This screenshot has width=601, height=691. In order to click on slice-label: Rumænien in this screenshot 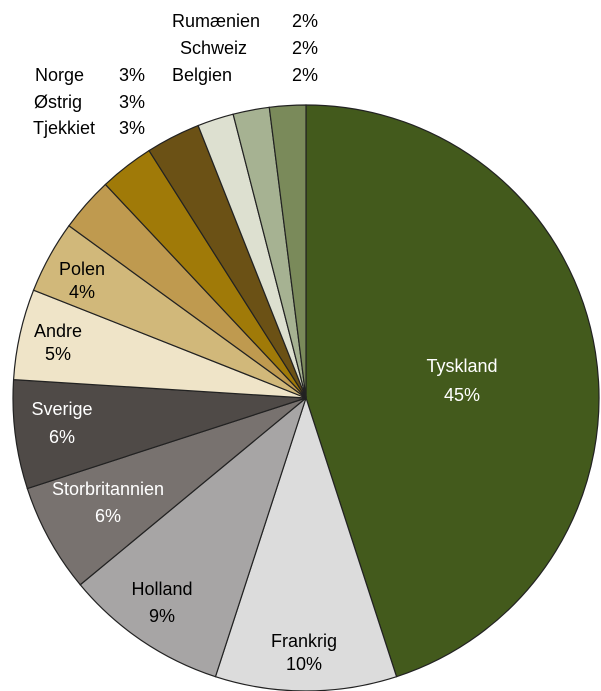, I will do `click(216, 21)`.